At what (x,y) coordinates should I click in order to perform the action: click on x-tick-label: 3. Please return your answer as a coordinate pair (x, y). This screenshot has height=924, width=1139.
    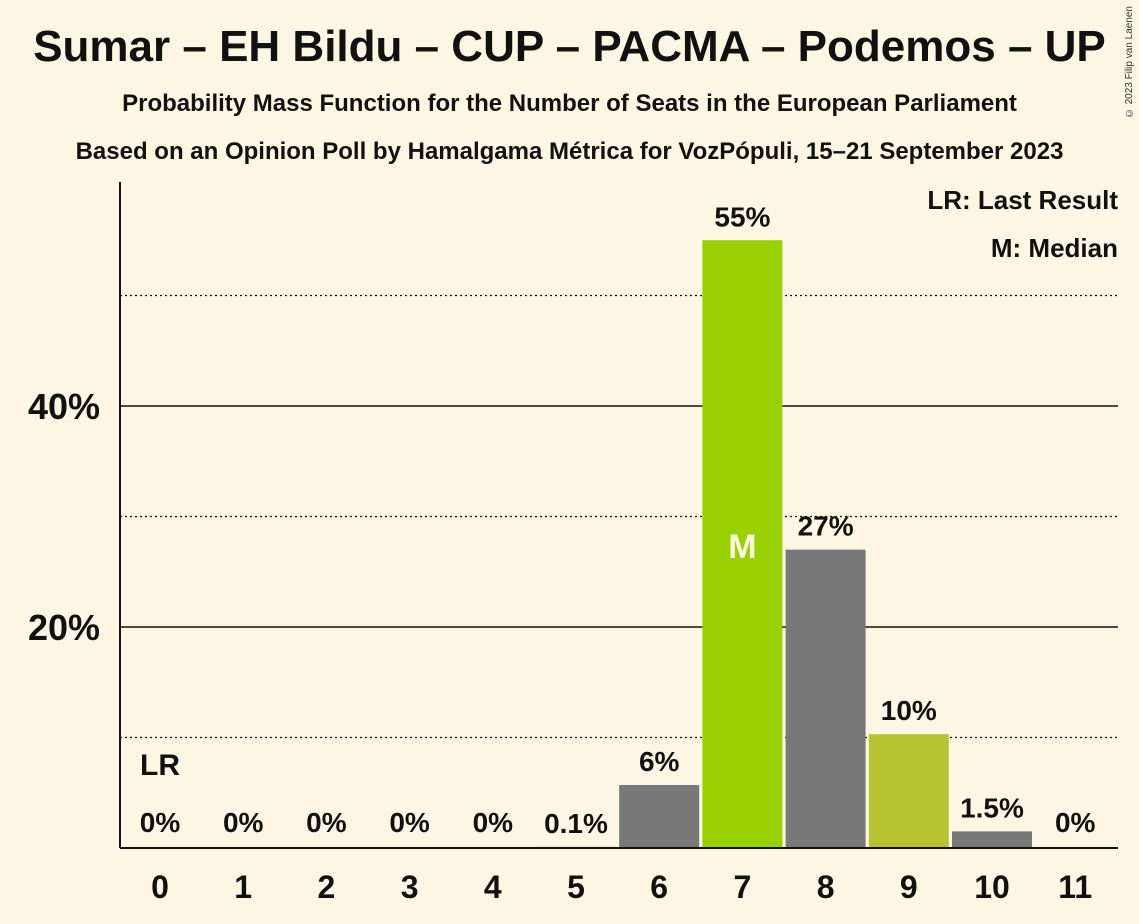
    Looking at the image, I should click on (410, 887).